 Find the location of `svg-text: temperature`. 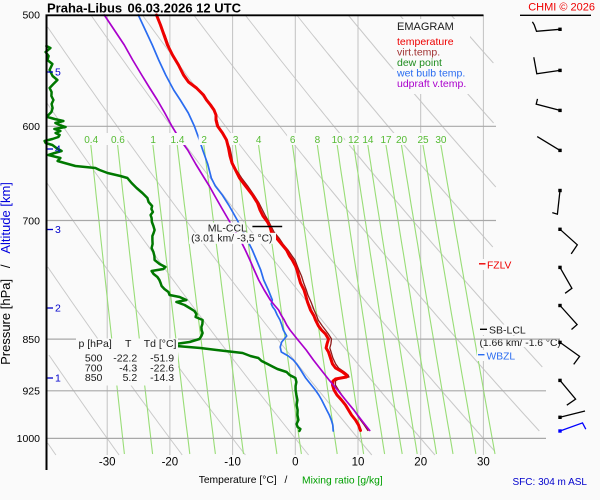

svg-text: temperature is located at coordinates (425, 42).